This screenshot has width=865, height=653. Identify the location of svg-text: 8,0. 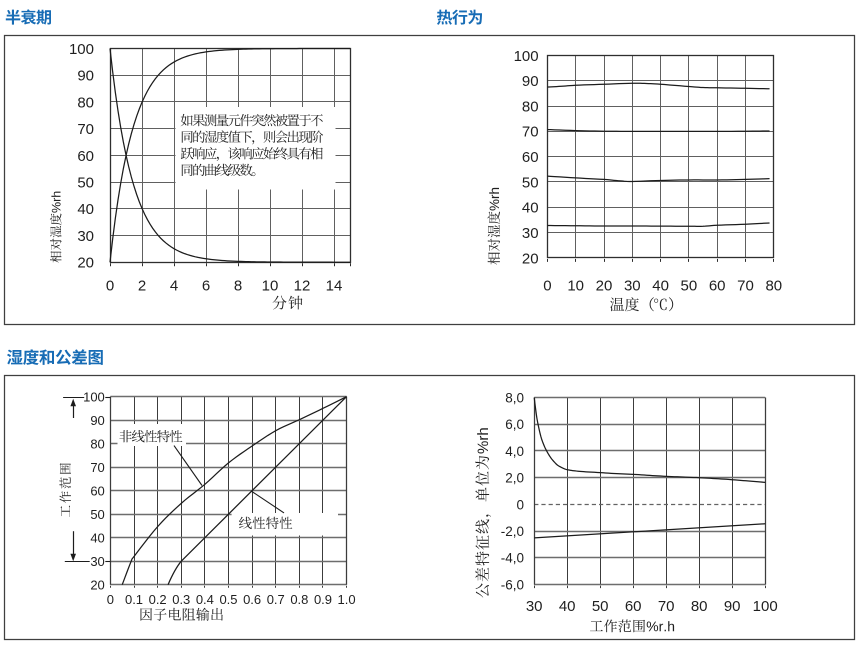
(514, 397).